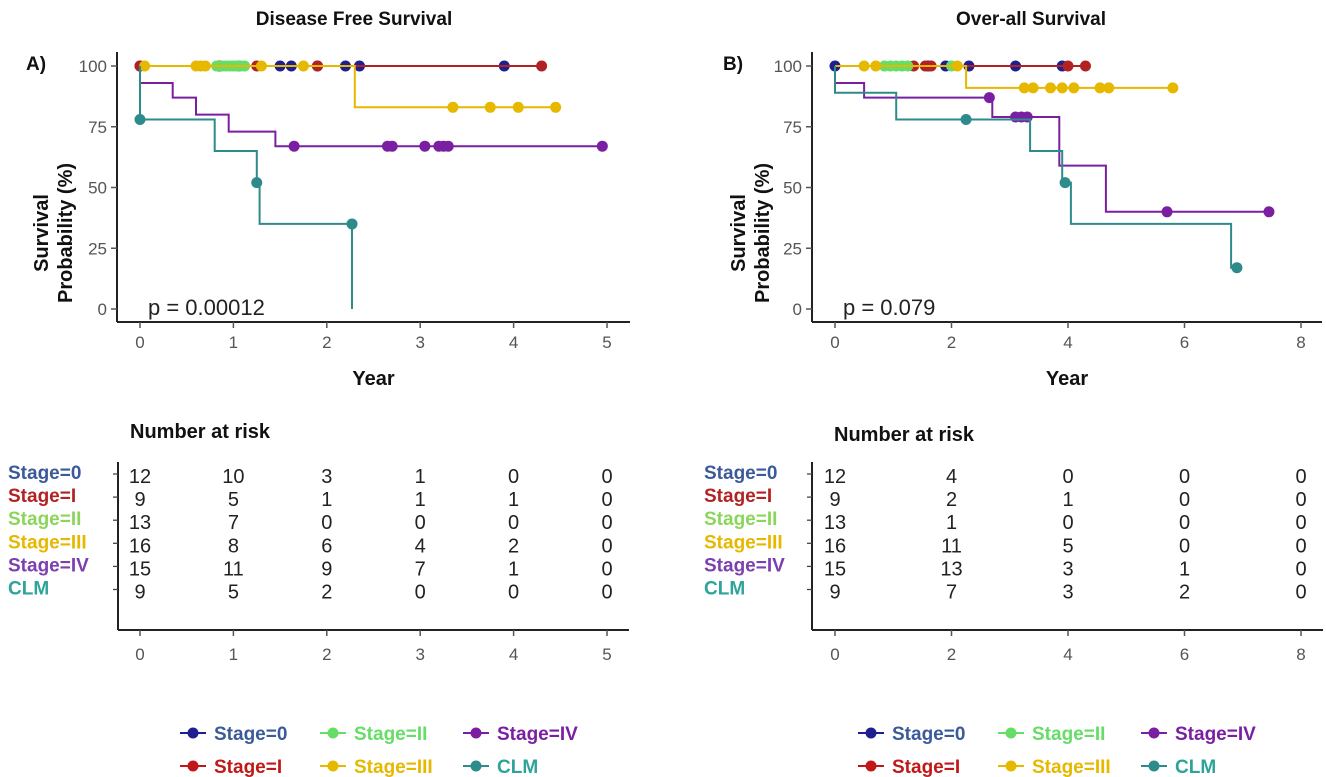 The image size is (1326, 777). I want to click on risk-count: 16, so click(140, 546).